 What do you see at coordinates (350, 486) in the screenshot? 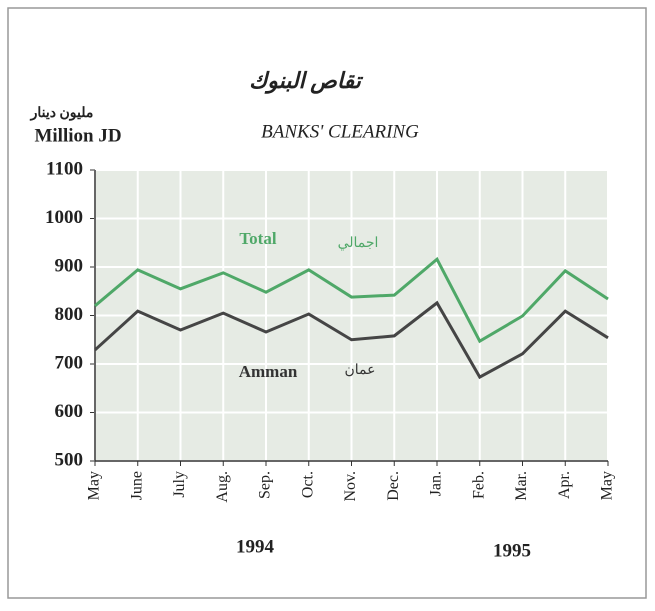
I see `x-tick-label: Nov.` at bounding box center [350, 486].